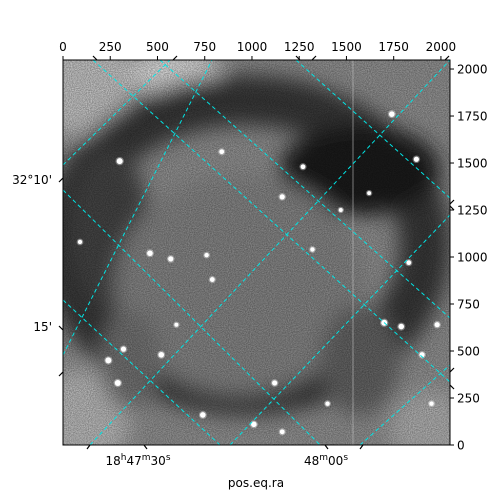 Image resolution: width=500 pixels, height=500 pixels. I want to click on x-axis-label: pos.eq.ra, so click(256, 483).